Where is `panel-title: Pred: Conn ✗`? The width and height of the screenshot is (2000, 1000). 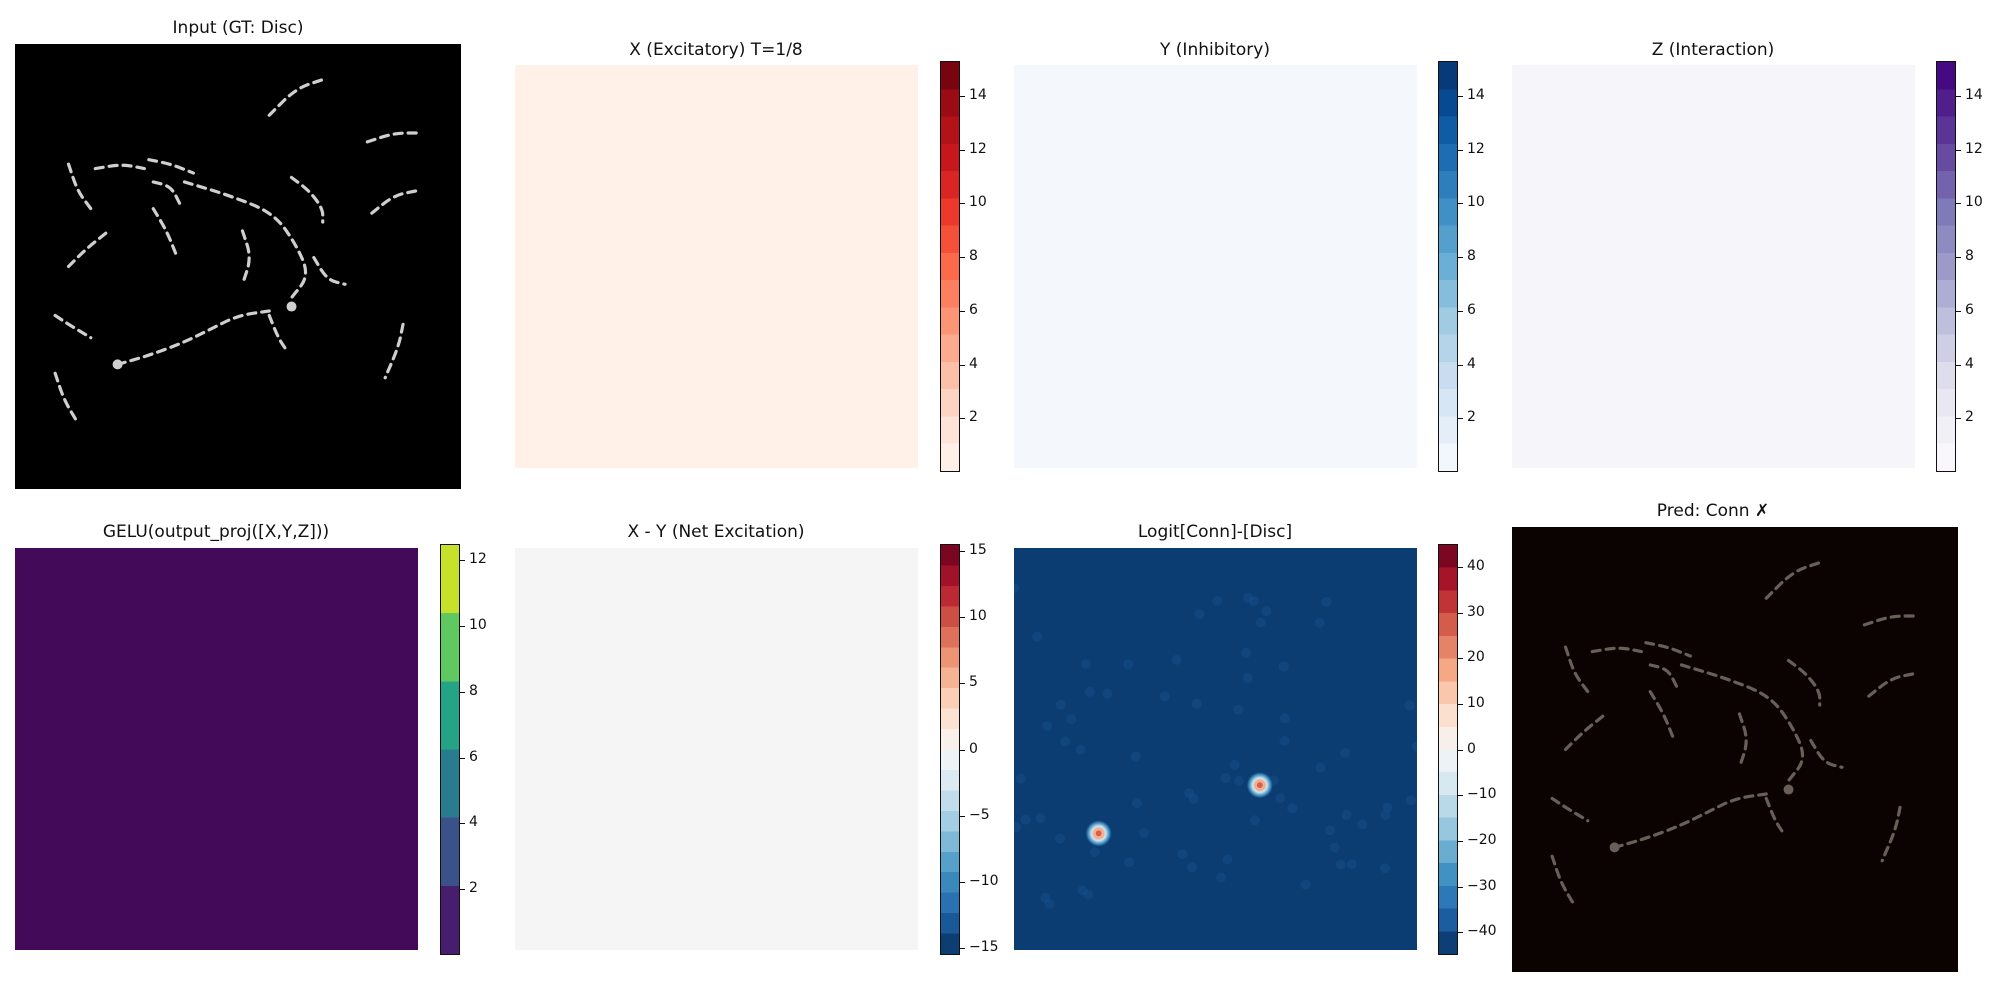 panel-title: Pred: Conn ✗ is located at coordinates (1713, 511).